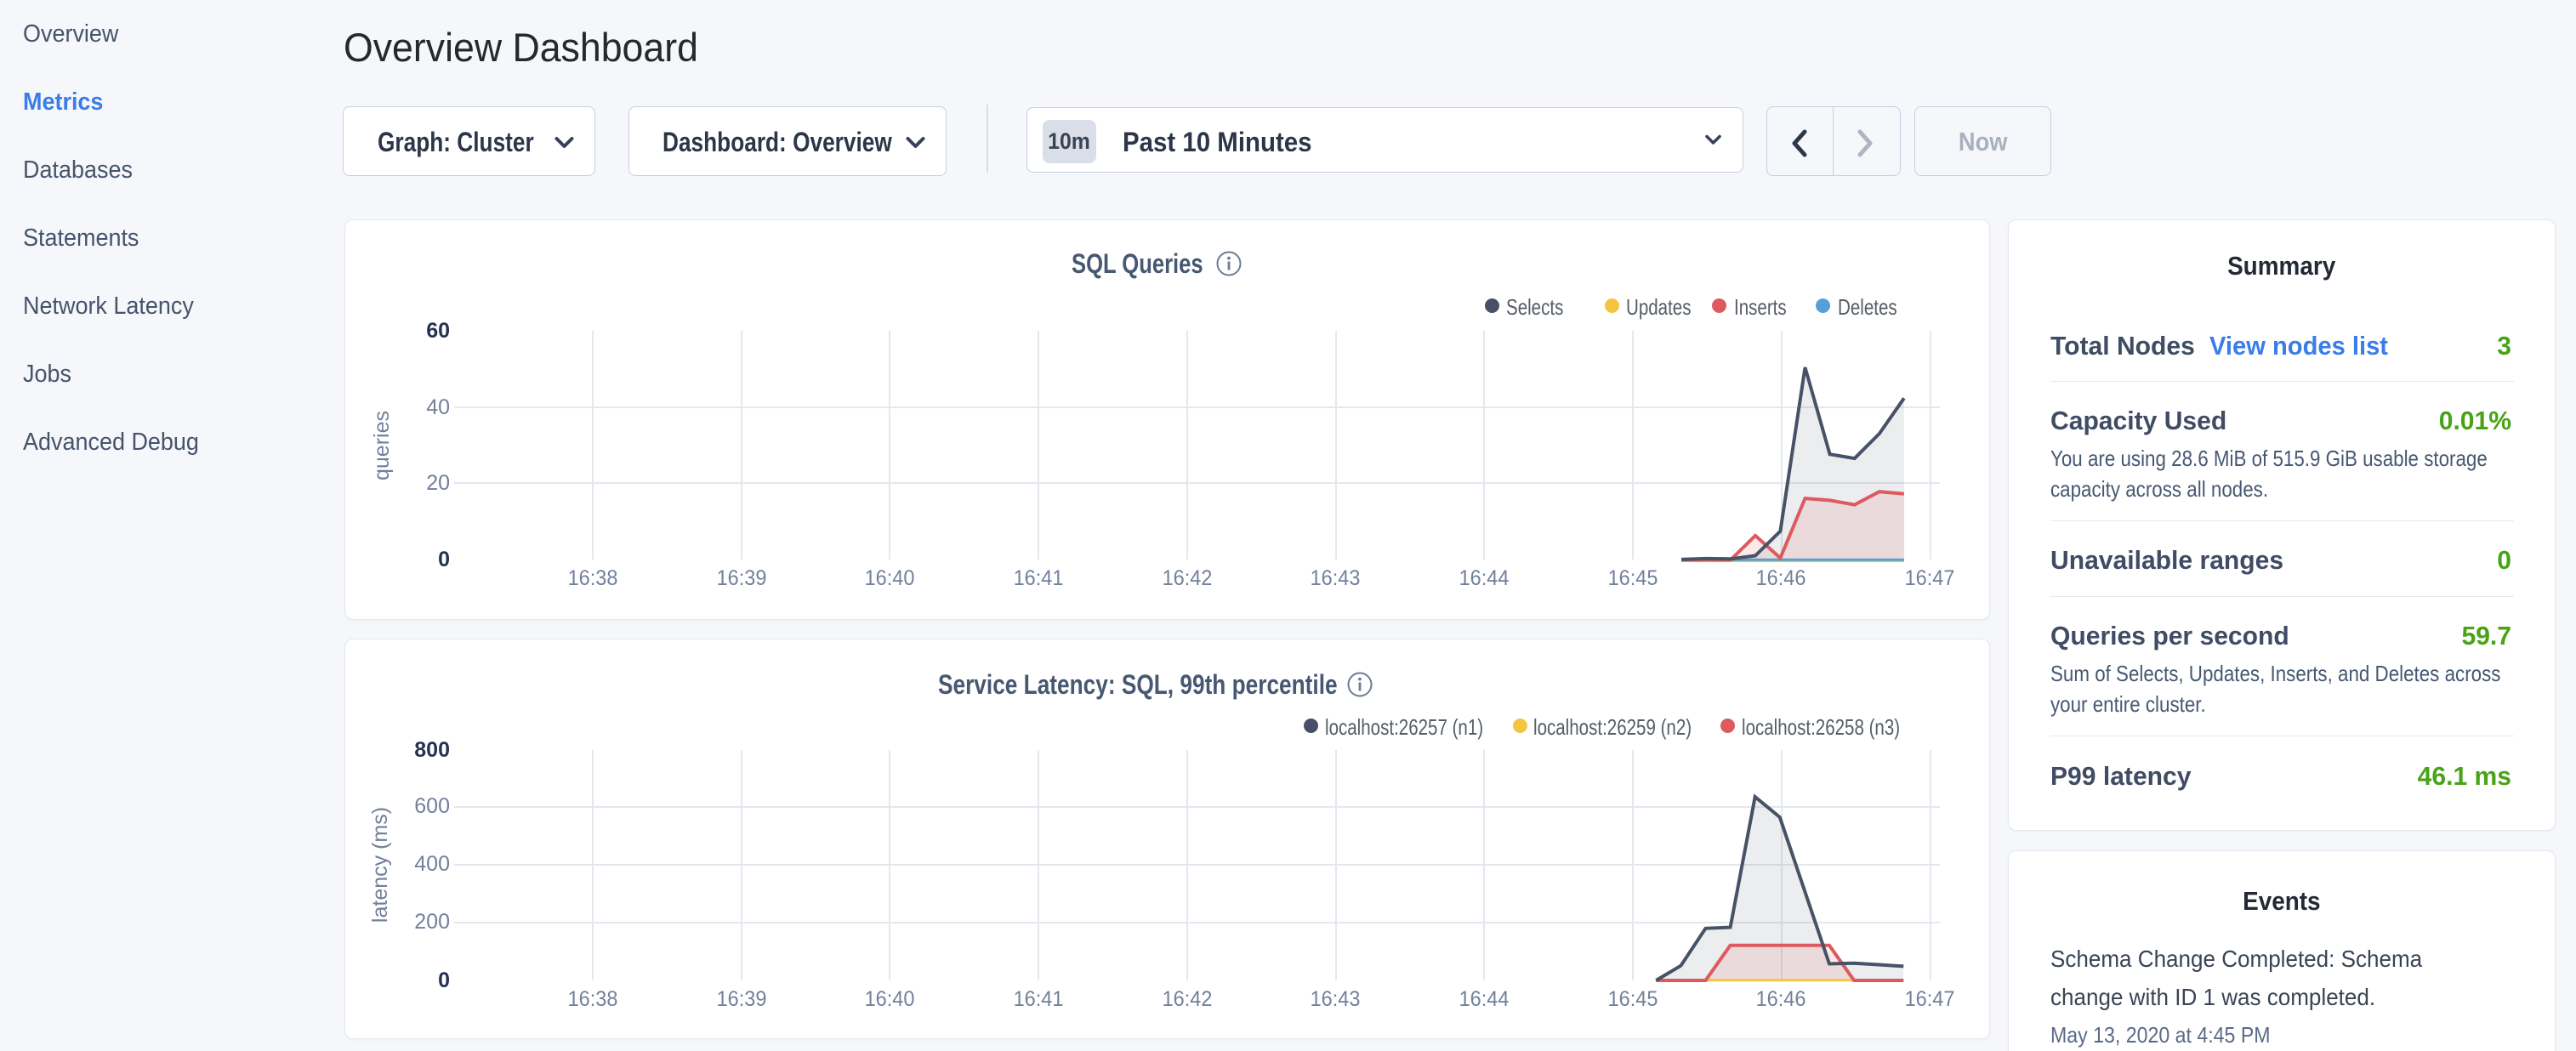  Describe the element at coordinates (382, 445) in the screenshot. I see `svg-text: queries` at that location.